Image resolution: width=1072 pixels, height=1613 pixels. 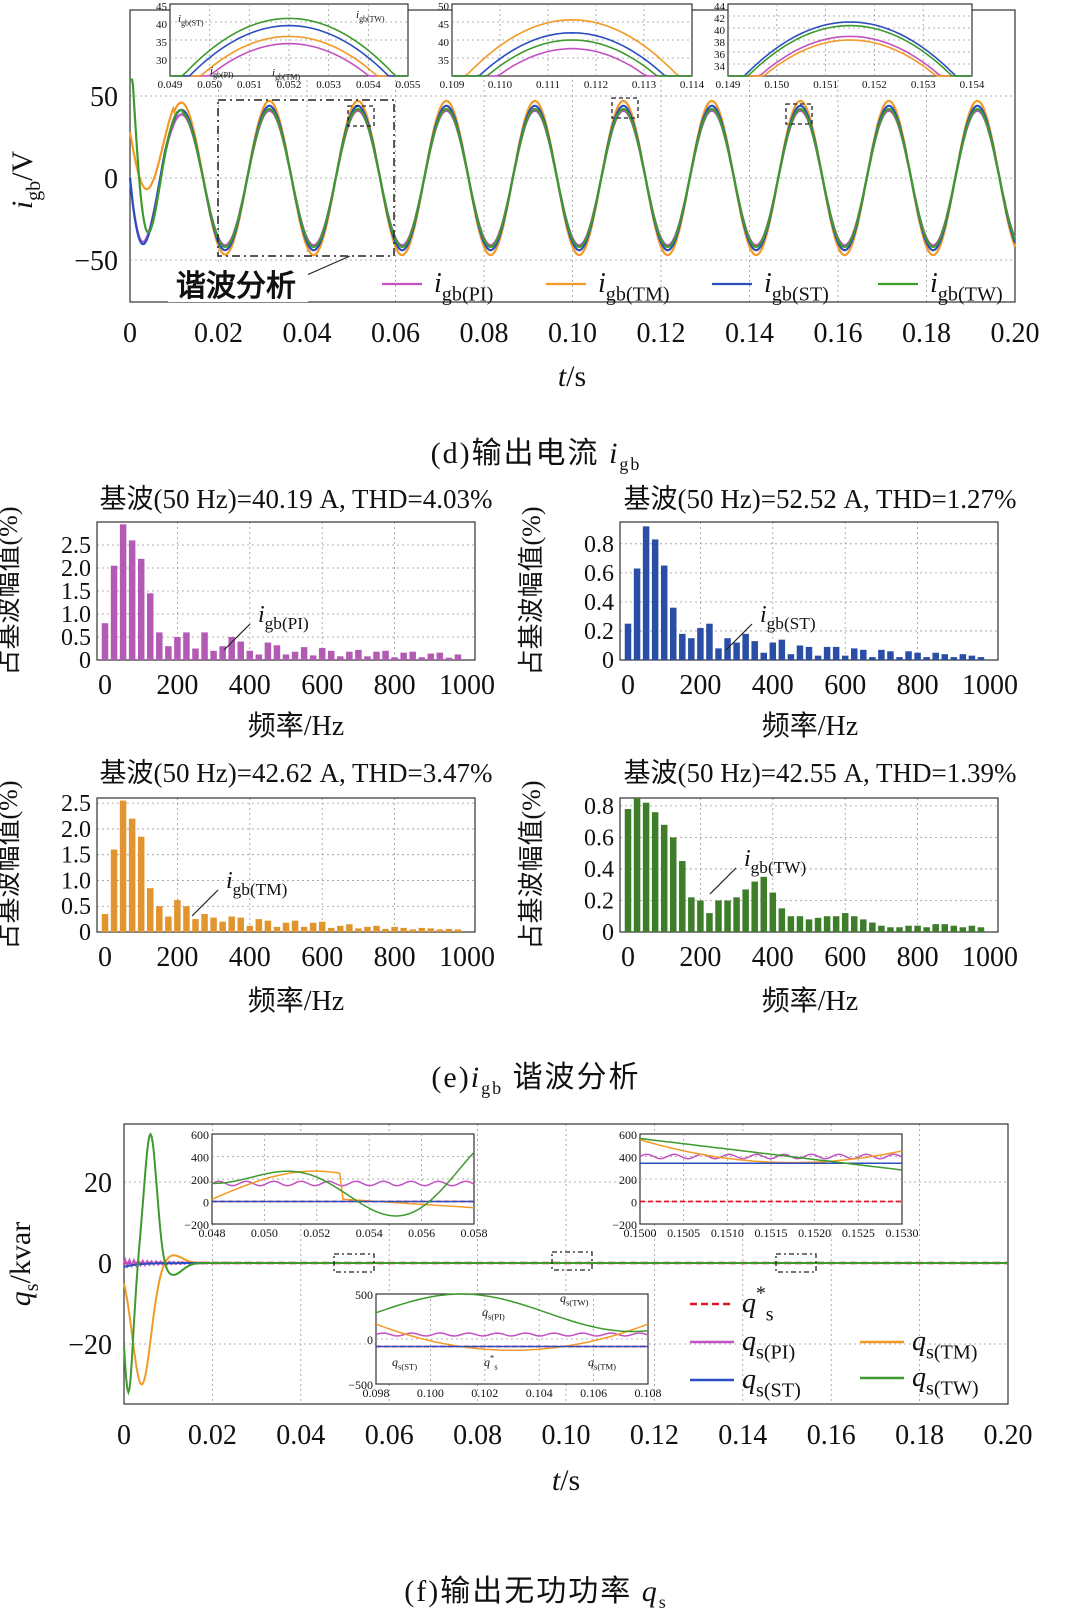 What do you see at coordinates (720, 43) in the screenshot?
I see `d-inset-ytick: 38` at bounding box center [720, 43].